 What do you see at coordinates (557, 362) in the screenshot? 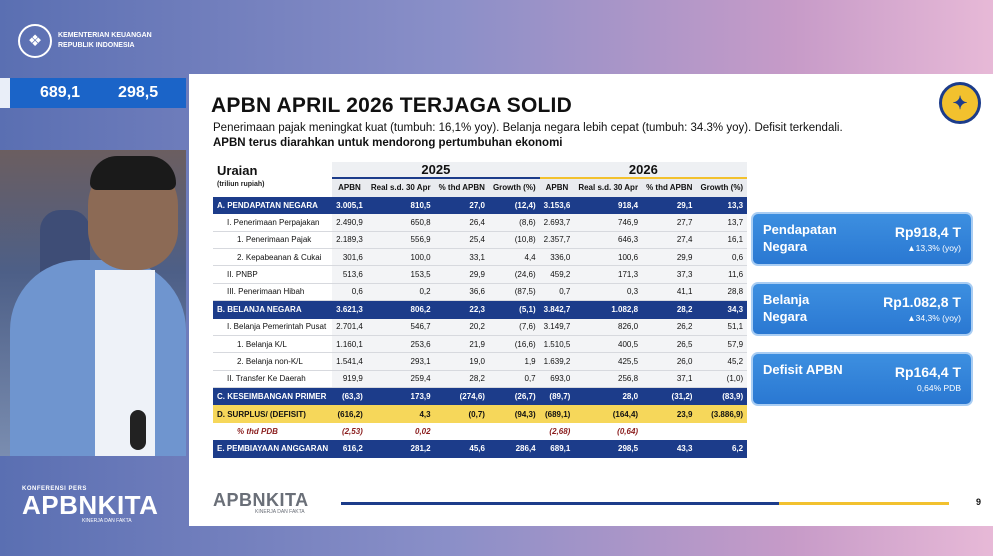
I see `cell-value: 1.639,2` at bounding box center [557, 362].